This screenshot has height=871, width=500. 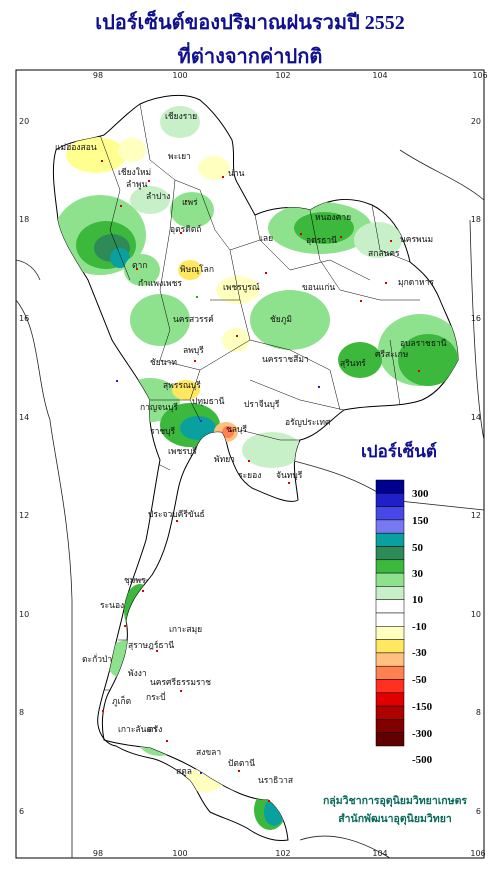 I want to click on lat-tick-left: 14, so click(x=24, y=417).